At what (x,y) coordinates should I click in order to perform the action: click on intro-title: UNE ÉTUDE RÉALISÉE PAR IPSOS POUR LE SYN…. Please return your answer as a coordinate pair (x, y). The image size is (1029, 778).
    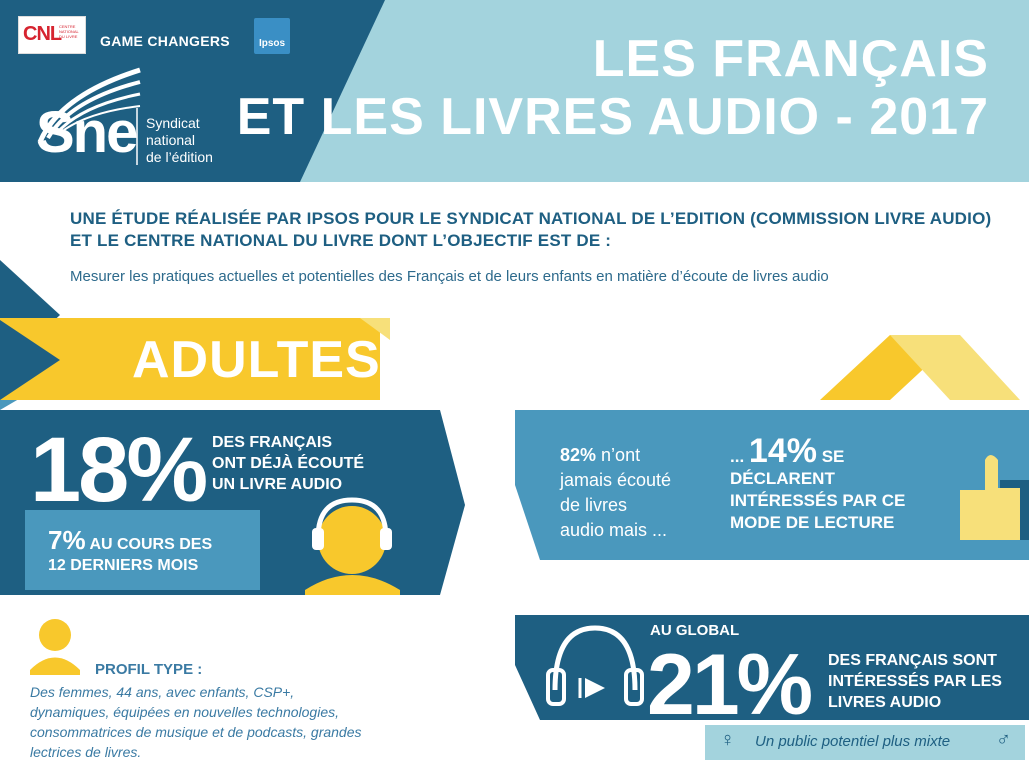
    Looking at the image, I should click on (530, 230).